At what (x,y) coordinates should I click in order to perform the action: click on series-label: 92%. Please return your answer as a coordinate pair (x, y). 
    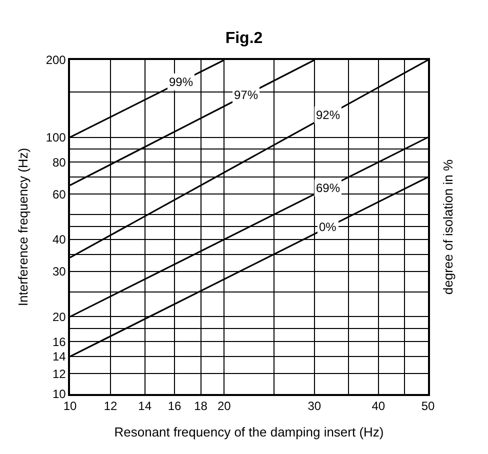
    Looking at the image, I should click on (328, 115).